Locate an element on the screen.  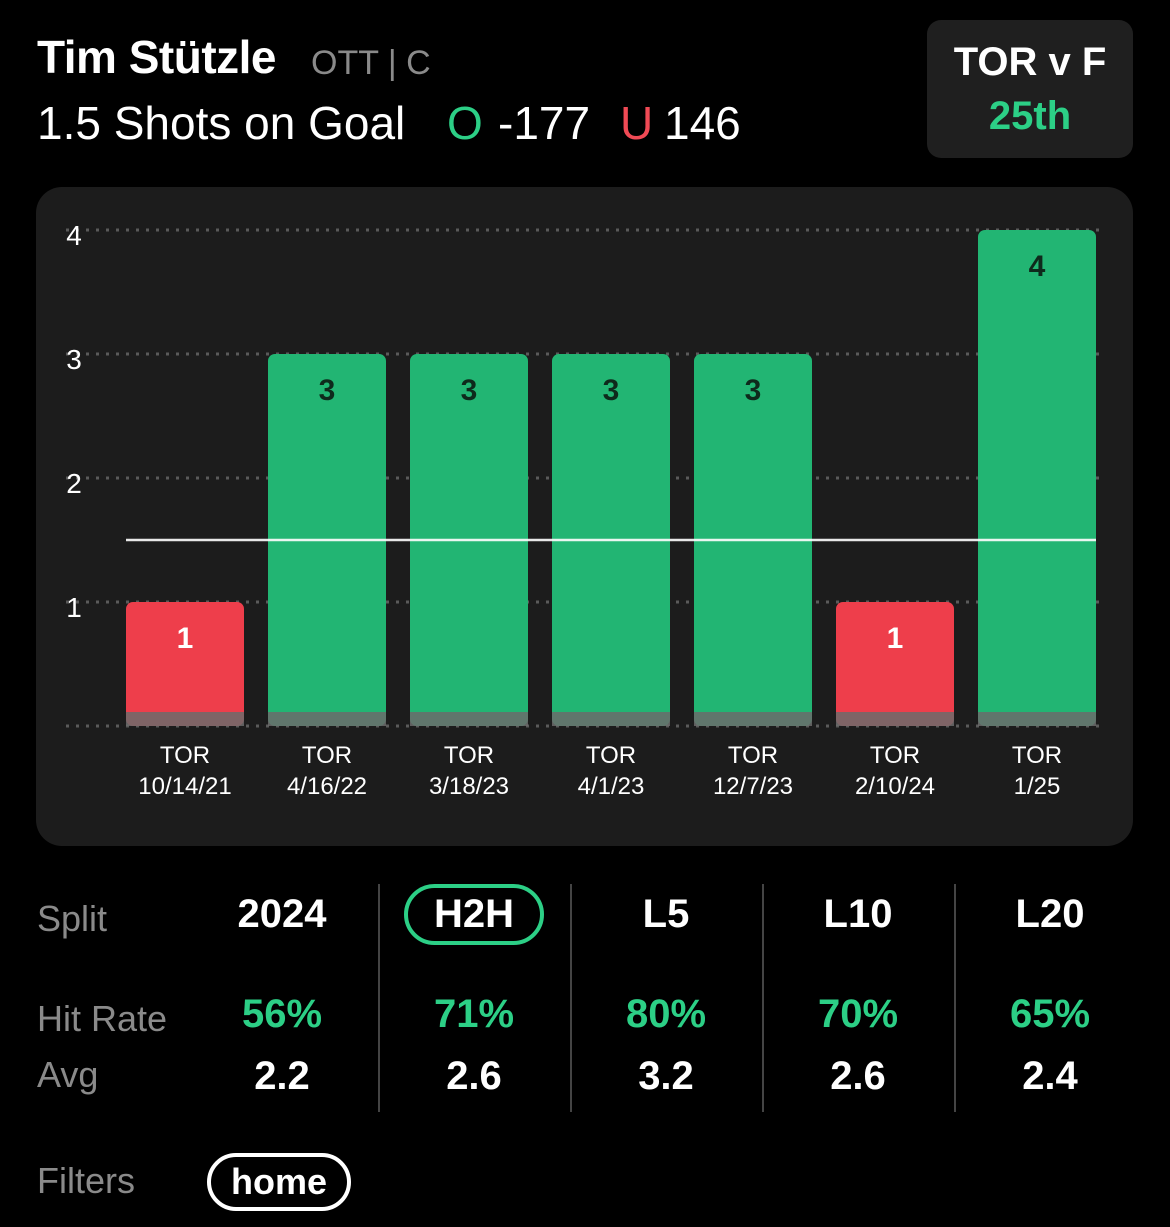
split-tab-label: L20 is located at coordinates (1050, 914).